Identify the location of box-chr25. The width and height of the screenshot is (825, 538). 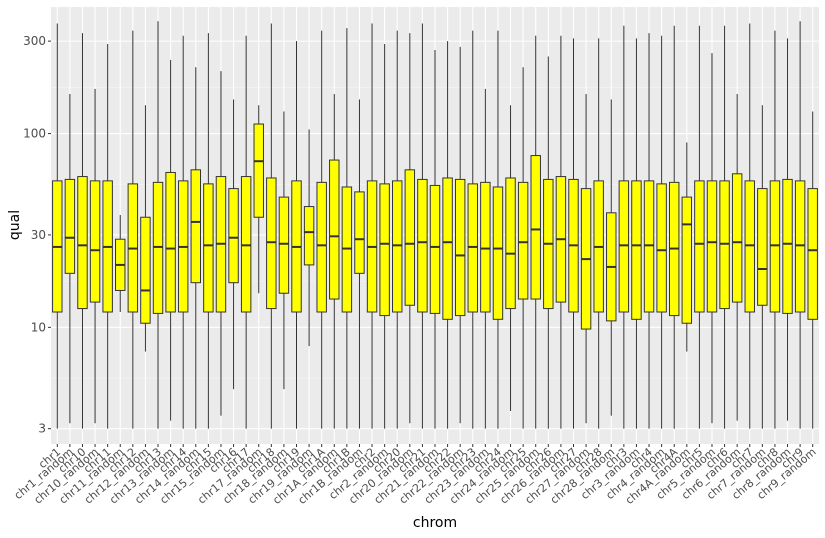
(523, 248).